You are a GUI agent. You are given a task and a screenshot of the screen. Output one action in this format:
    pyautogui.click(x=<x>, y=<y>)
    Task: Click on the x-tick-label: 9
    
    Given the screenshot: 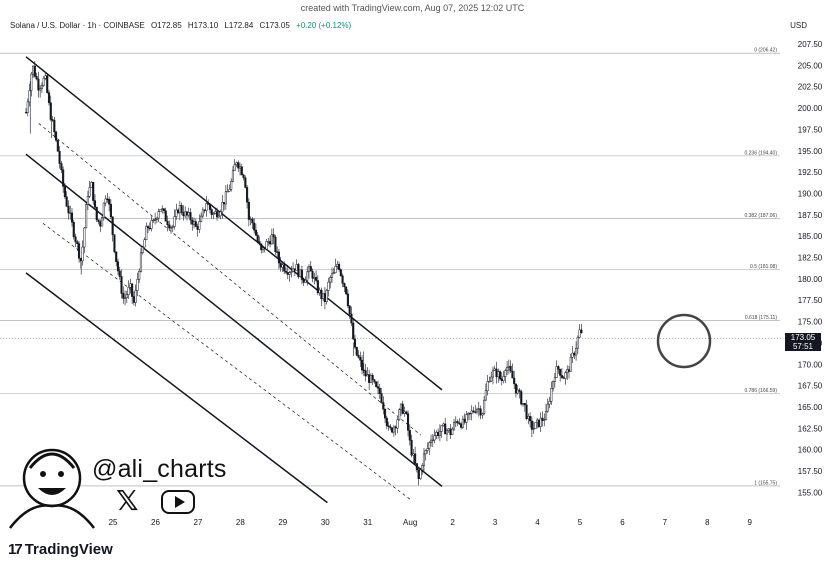 What is the action you would take?
    pyautogui.click(x=750, y=522)
    